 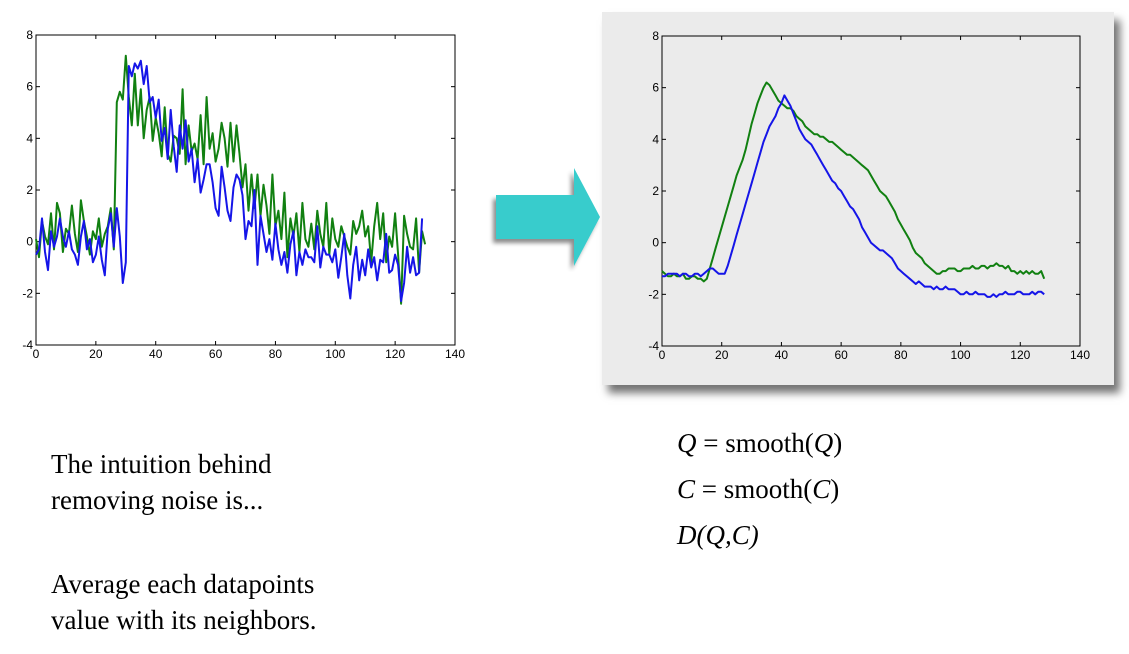 I want to click on formula-q-var: Q, so click(x=687, y=443).